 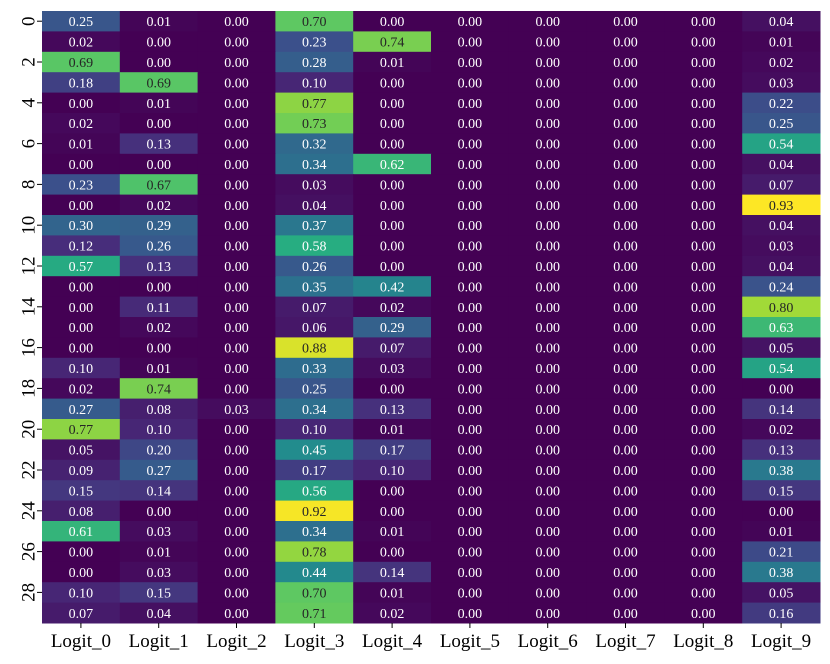 I want to click on heatmap-cell-r4-c5, so click(x=470, y=103).